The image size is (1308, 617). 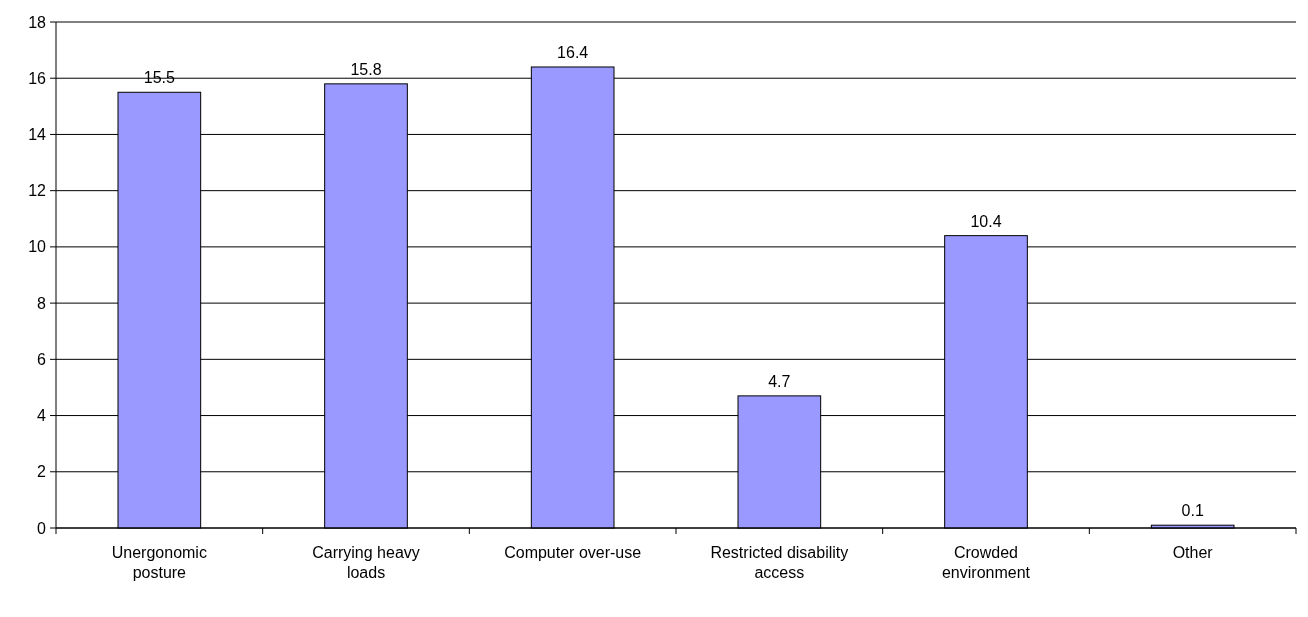 I want to click on data-label: 15.8, so click(x=366, y=69).